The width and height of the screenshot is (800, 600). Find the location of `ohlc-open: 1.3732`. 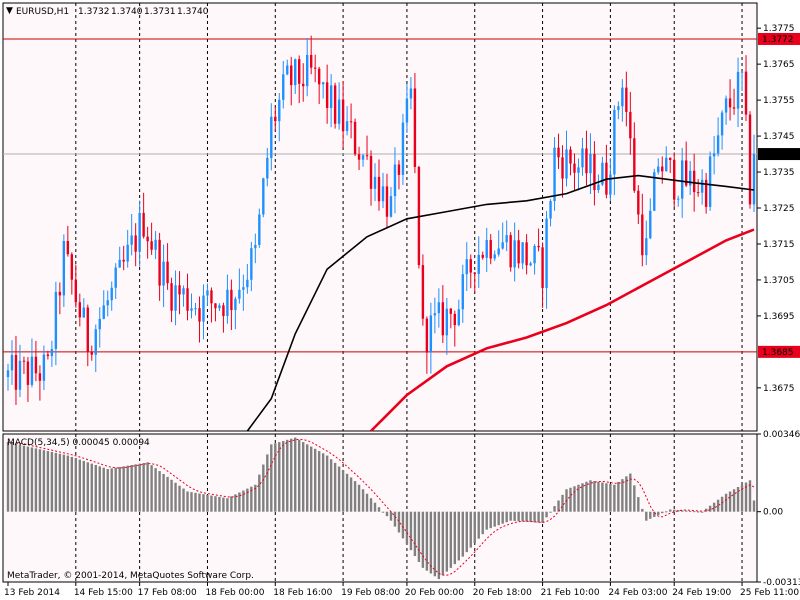

ohlc-open: 1.3732 is located at coordinates (94, 12).